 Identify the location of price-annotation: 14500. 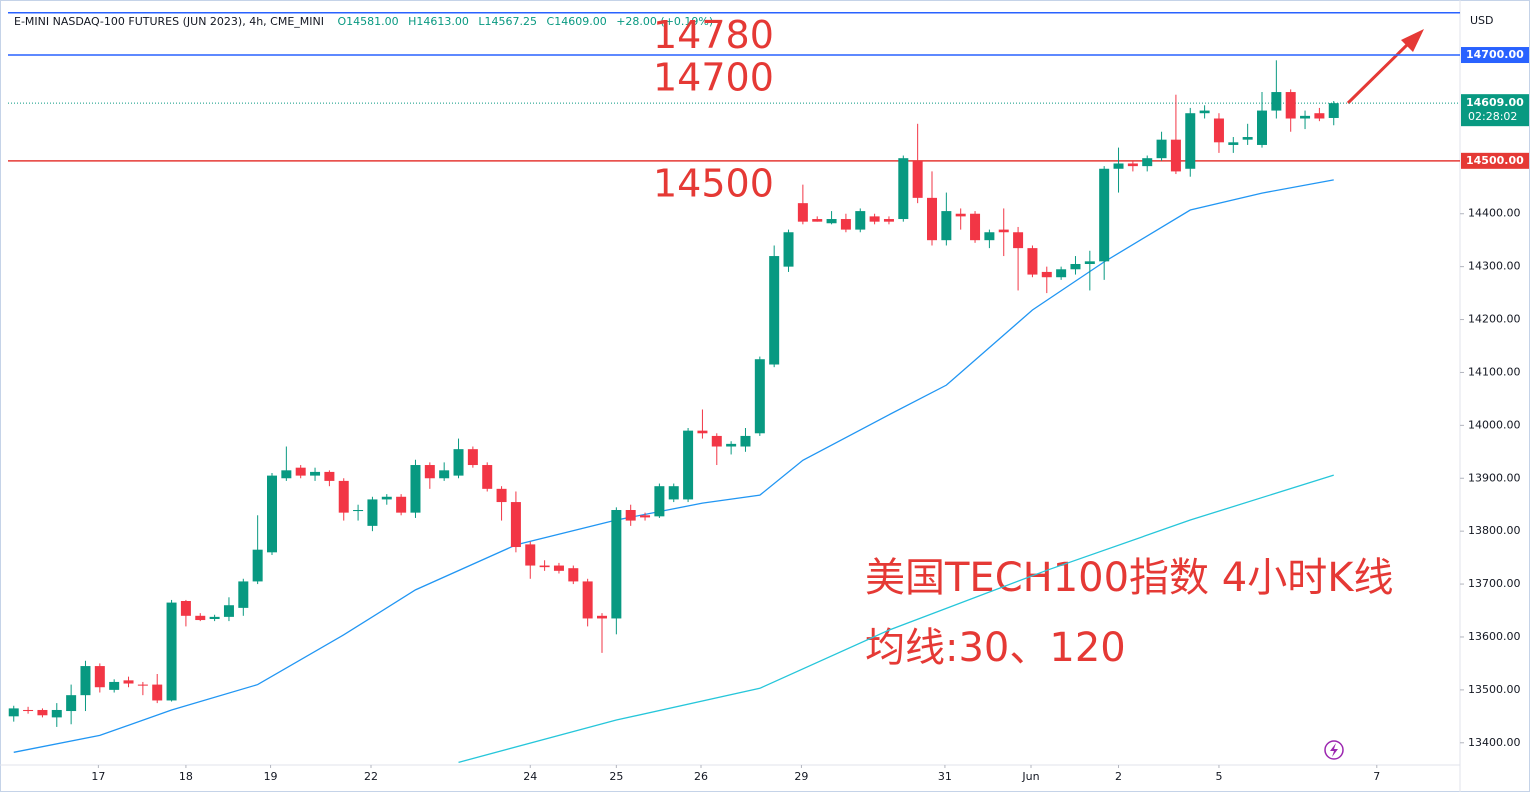
(713, 183).